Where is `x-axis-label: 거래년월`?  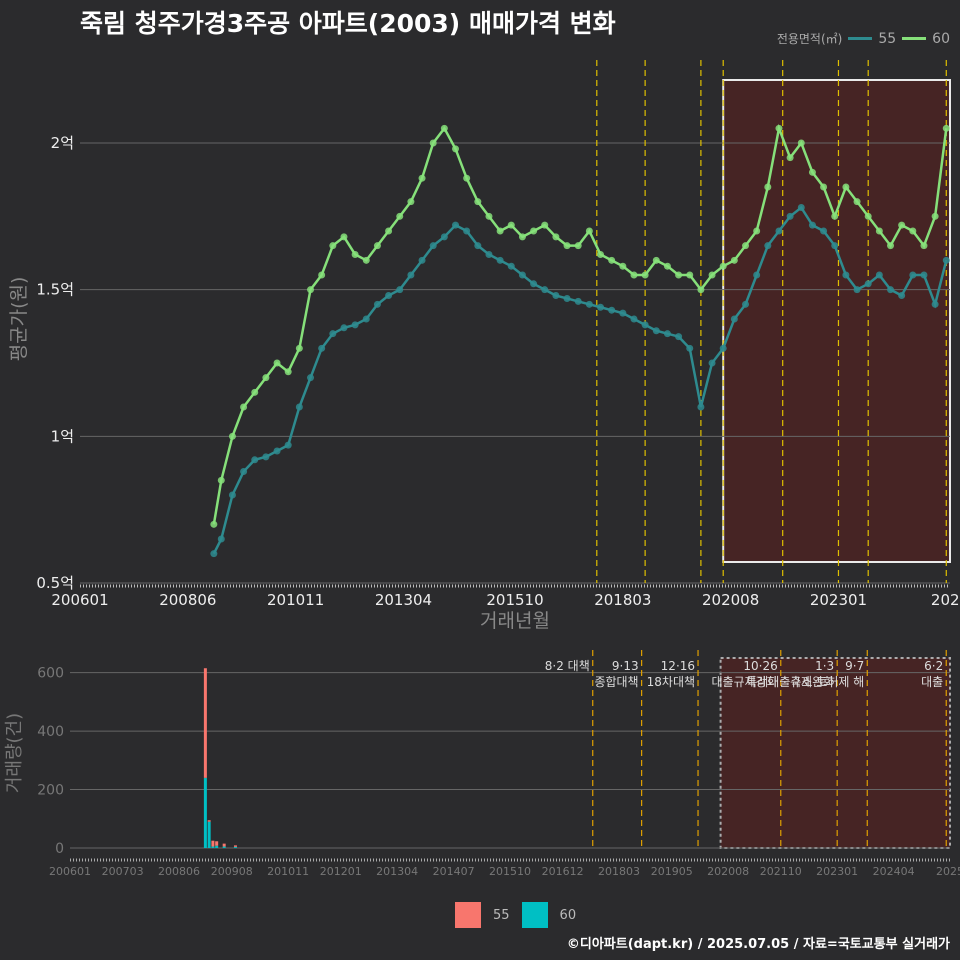
x-axis-label: 거래년월 is located at coordinates (515, 621).